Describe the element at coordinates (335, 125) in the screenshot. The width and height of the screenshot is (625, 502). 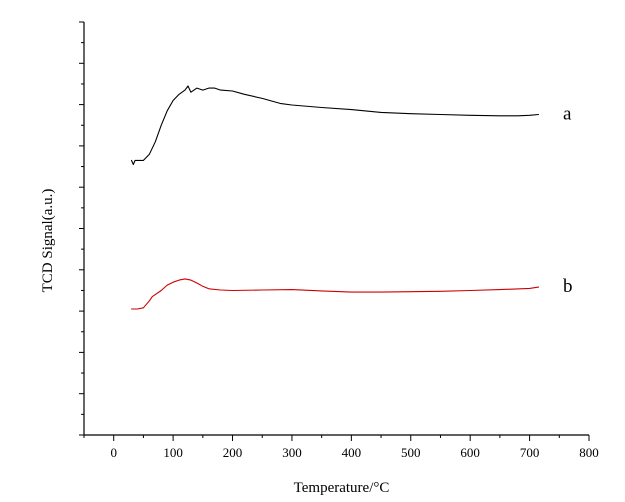
I see `series-line-a` at that location.